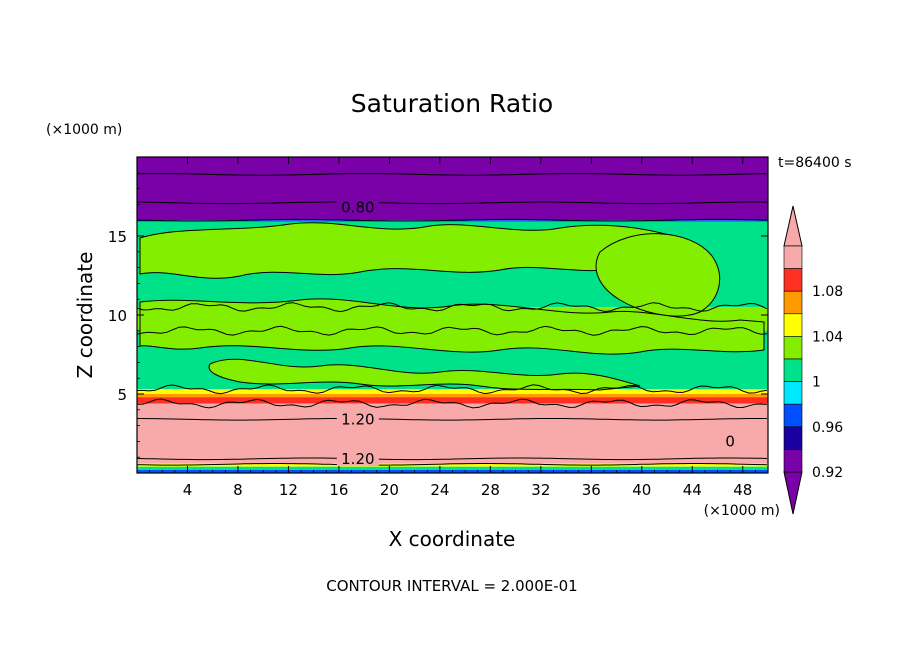 This screenshot has width=904, height=654. Describe the element at coordinates (793, 493) in the screenshot. I see `colorbar-under-arrow` at that location.